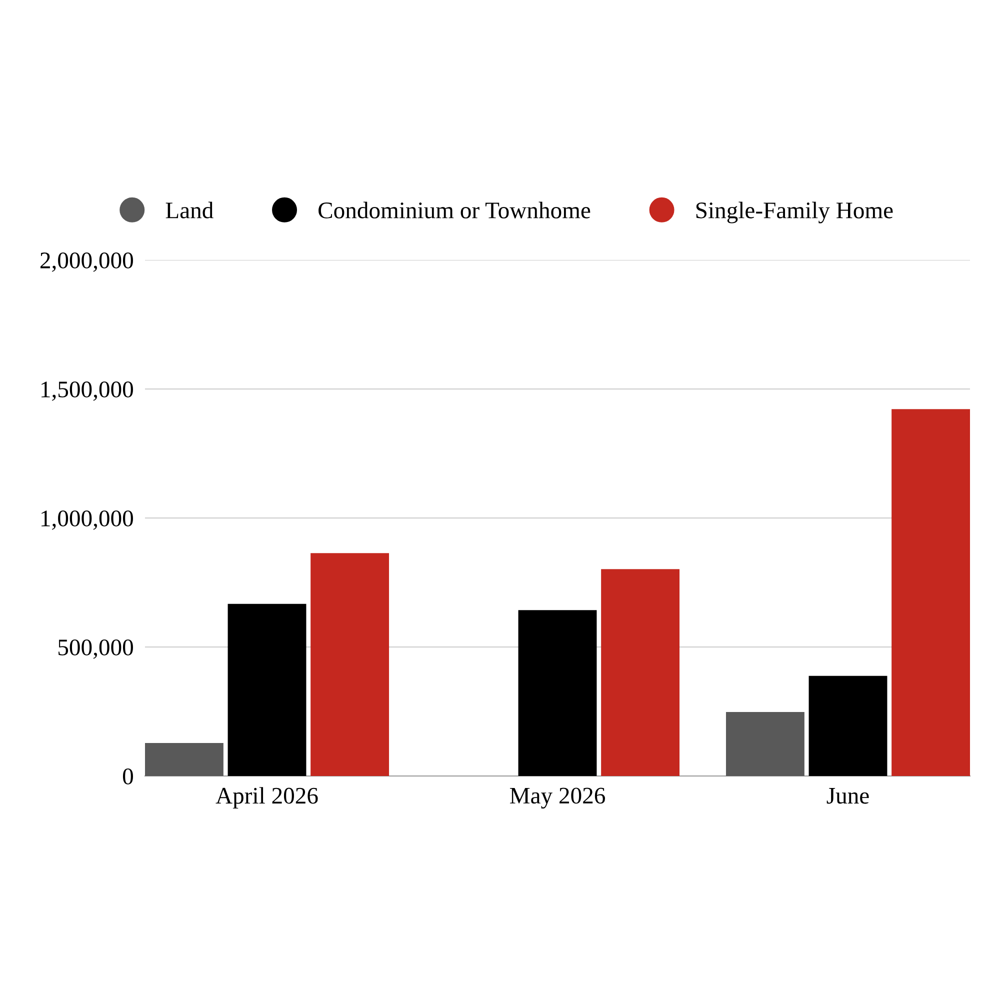 Image resolution: width=1000 pixels, height=1000 pixels. What do you see at coordinates (454, 210) in the screenshot?
I see `legend-label: Condominium or Townhome` at bounding box center [454, 210].